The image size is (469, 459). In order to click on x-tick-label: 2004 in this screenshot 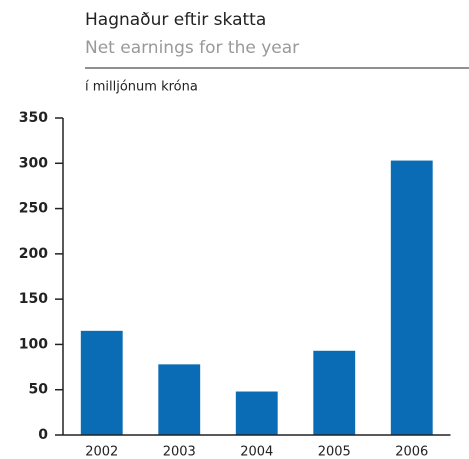, I will do `click(256, 452)`.